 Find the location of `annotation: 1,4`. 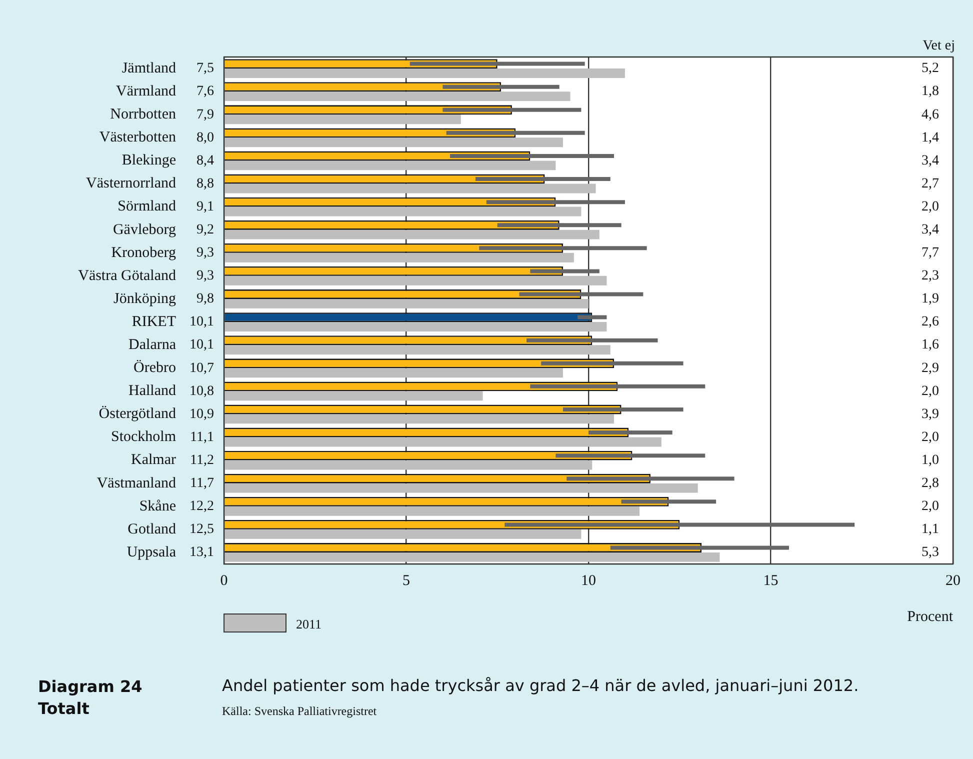

annotation: 1,4 is located at coordinates (930, 138).